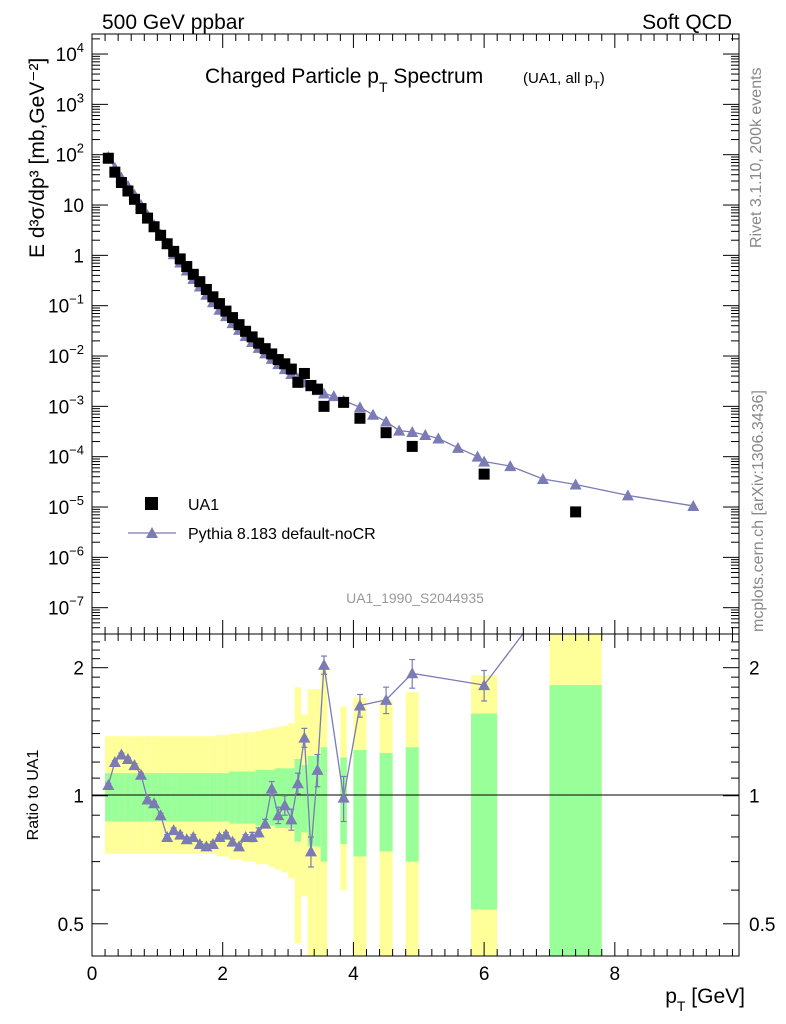  I want to click on header-right: Soft QCD, so click(687, 22).